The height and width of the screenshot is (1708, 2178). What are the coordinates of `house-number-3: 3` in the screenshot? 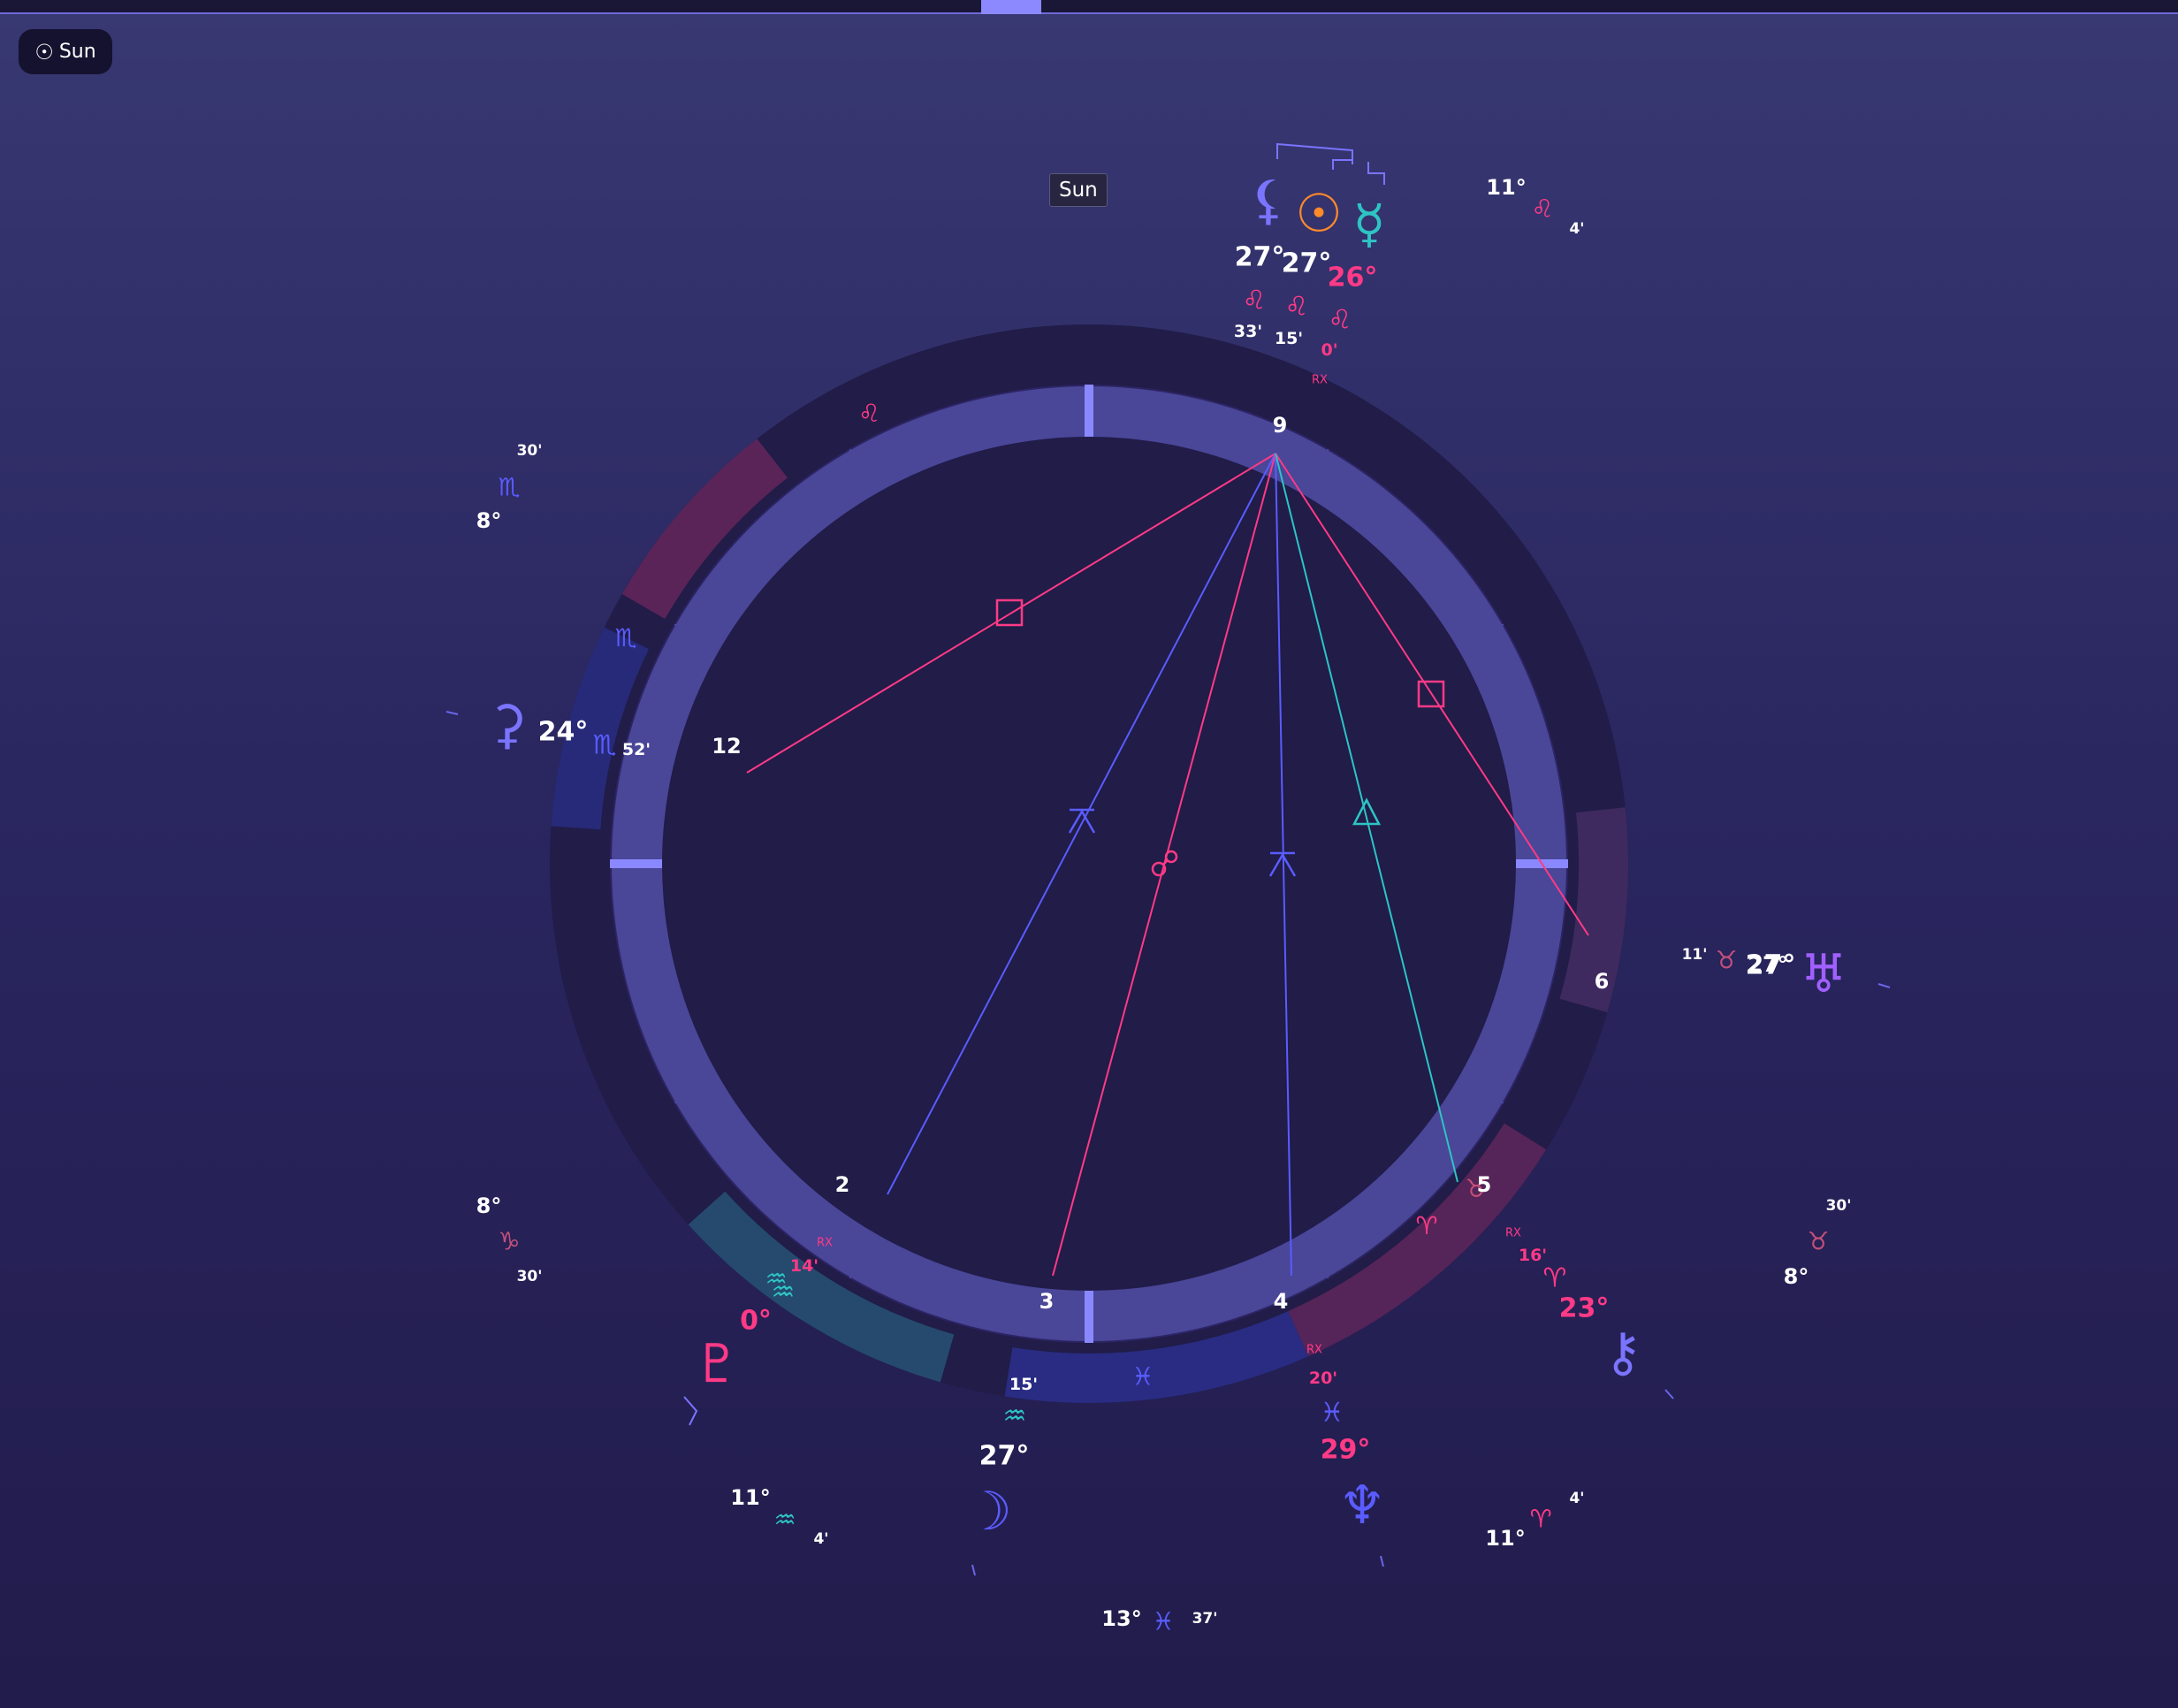 It's located at (1047, 1301).